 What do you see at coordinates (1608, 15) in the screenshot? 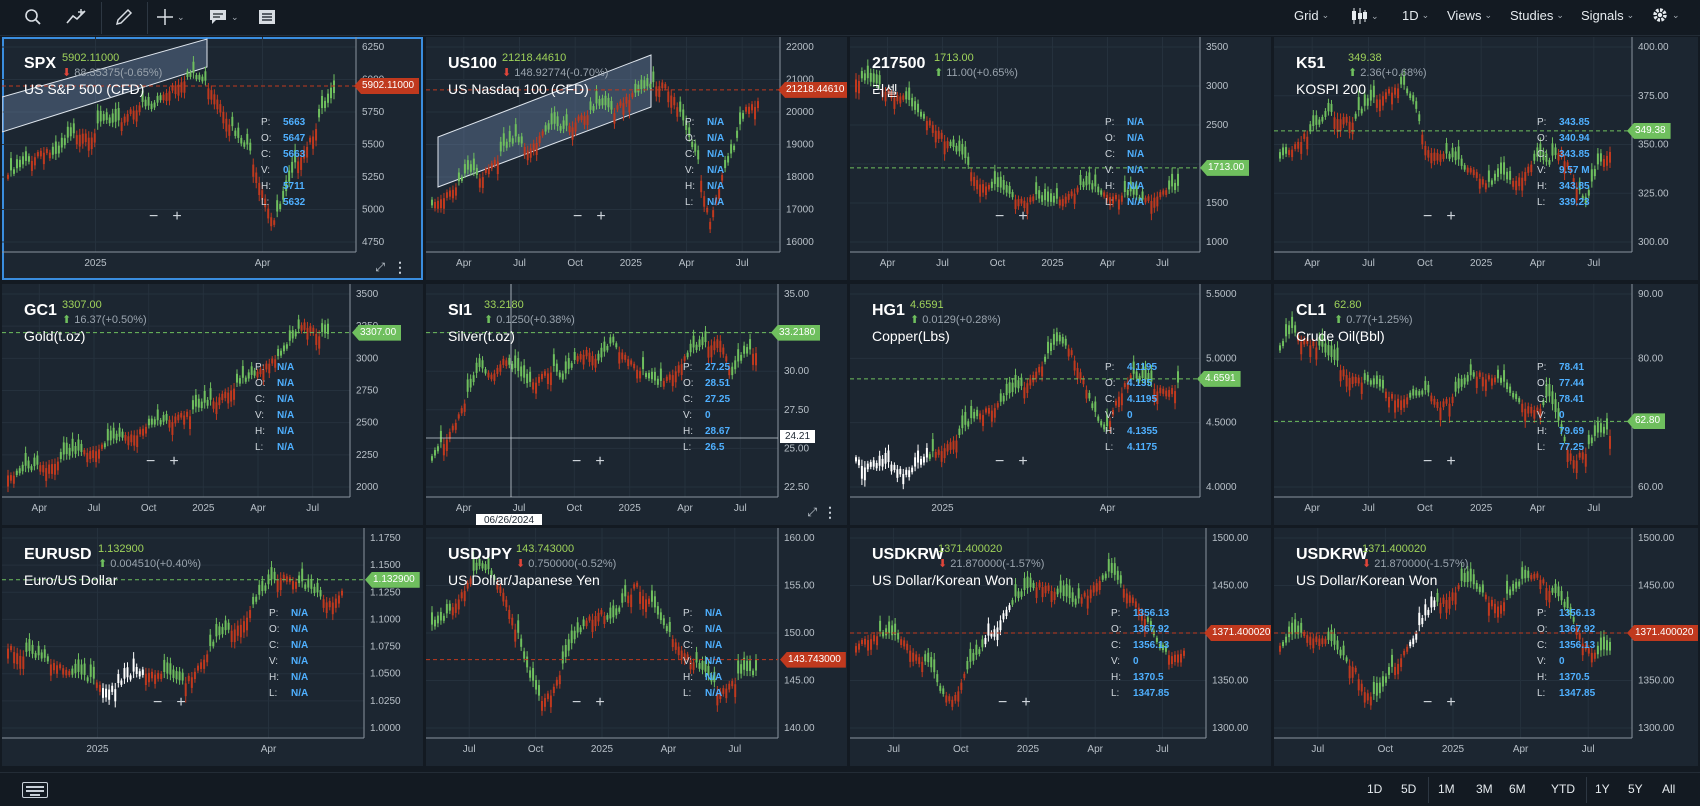
I see `signals-menu: Signals ⌄` at bounding box center [1608, 15].